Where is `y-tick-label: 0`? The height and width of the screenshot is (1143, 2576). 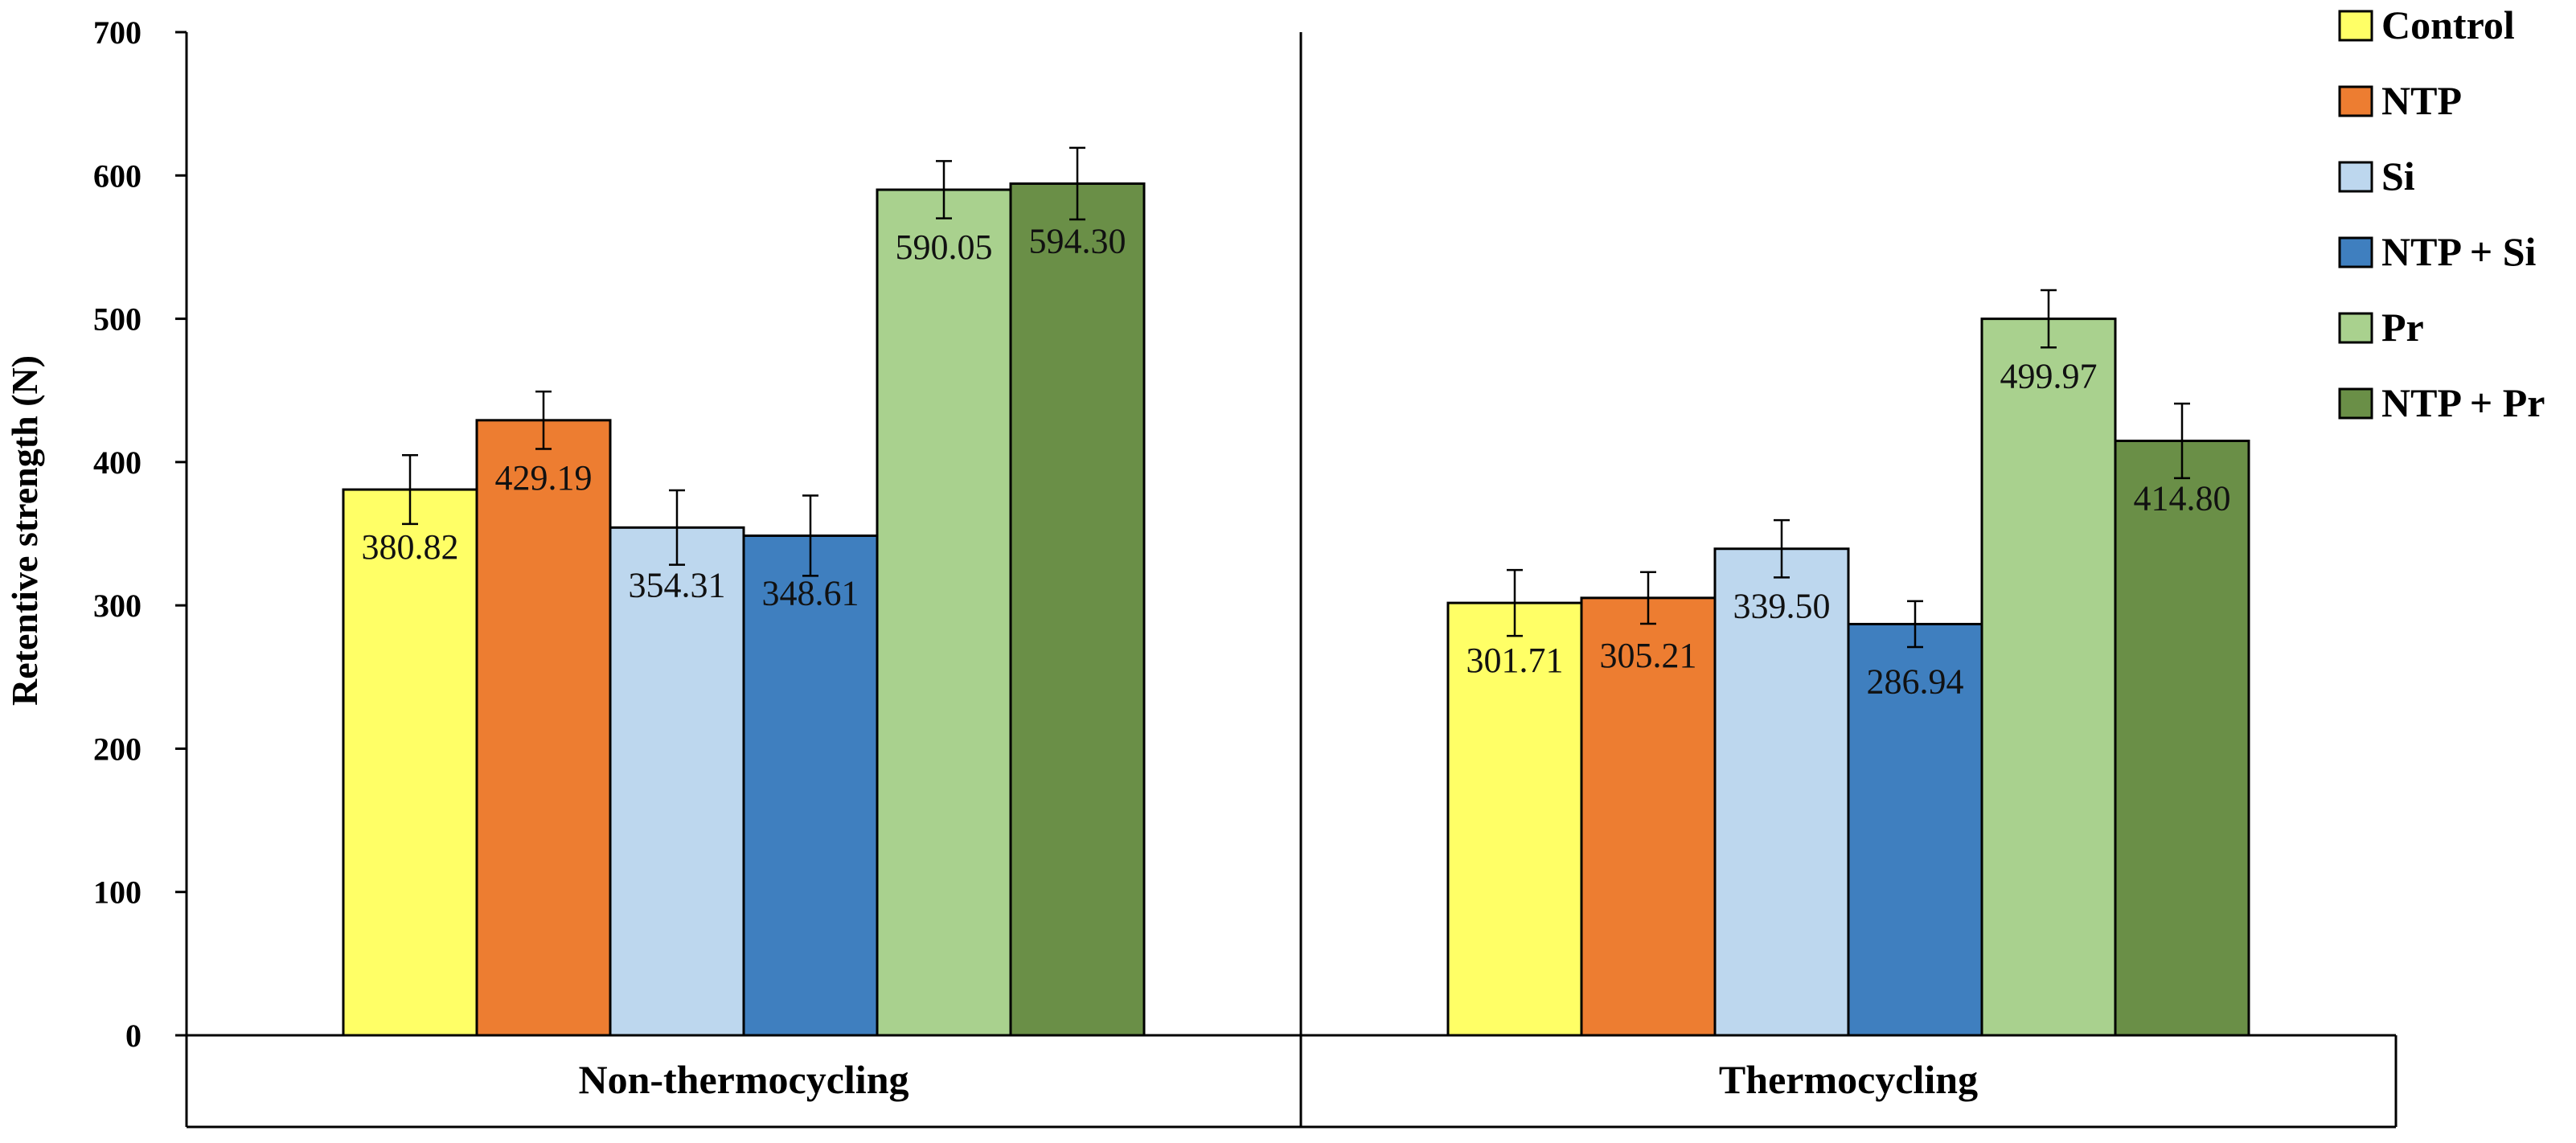 y-tick-label: 0 is located at coordinates (133, 1036).